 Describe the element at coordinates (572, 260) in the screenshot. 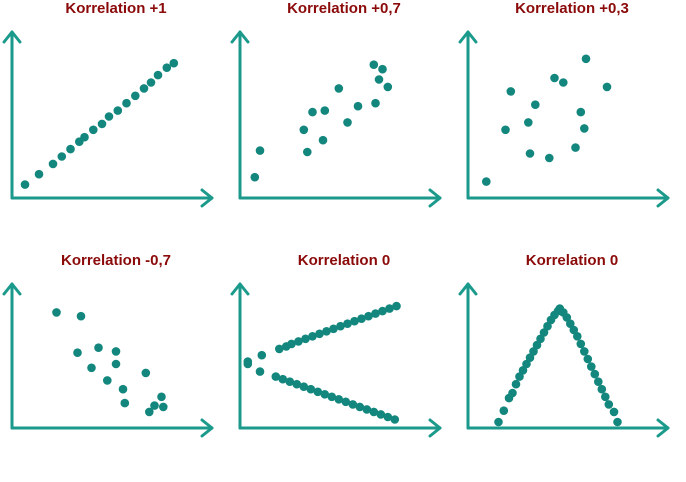

I see `chart-title: Korrelation 0` at that location.